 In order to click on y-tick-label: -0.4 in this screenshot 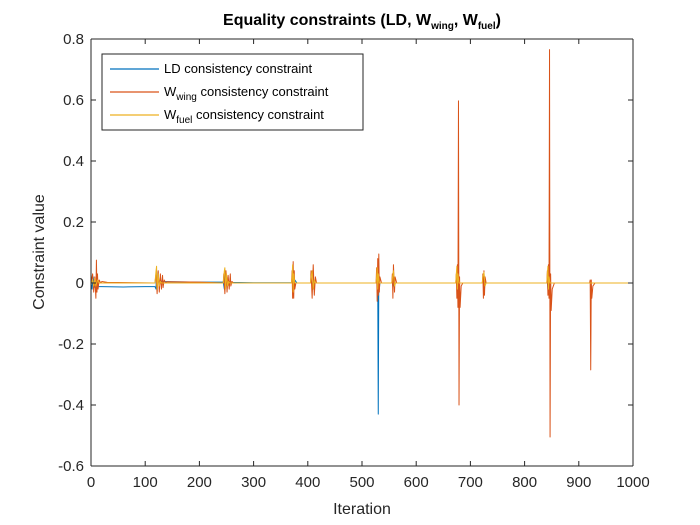, I will do `click(71, 405)`.